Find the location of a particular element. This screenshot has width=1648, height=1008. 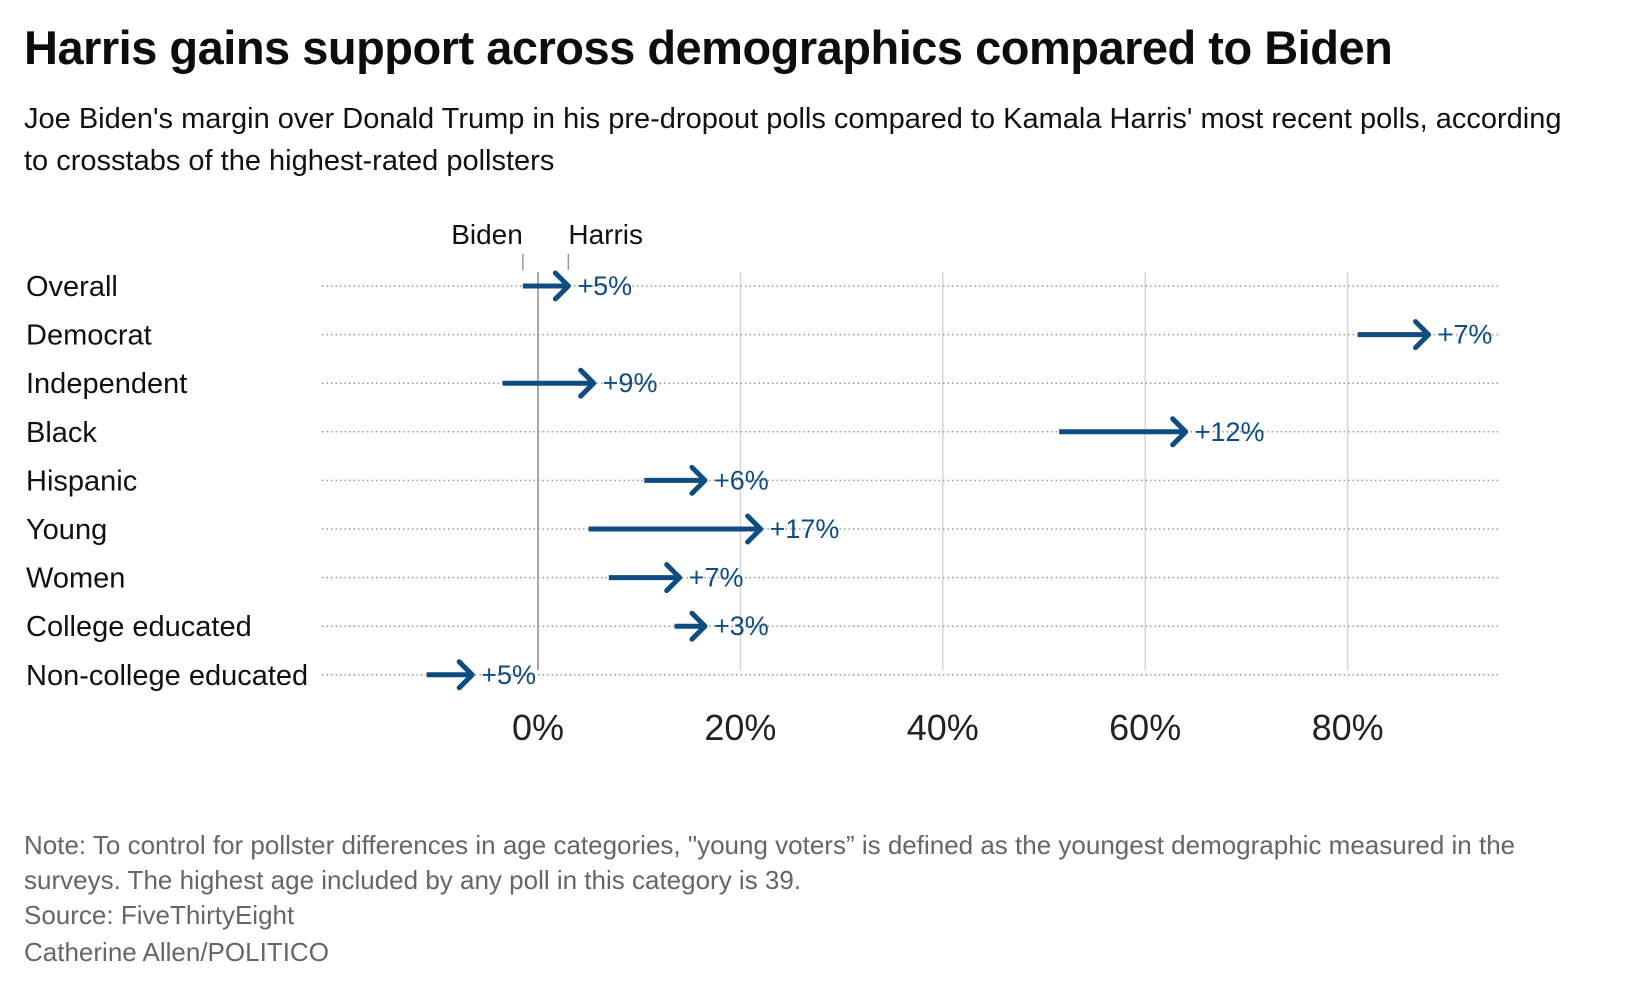

change-label: +6% is located at coordinates (741, 480).